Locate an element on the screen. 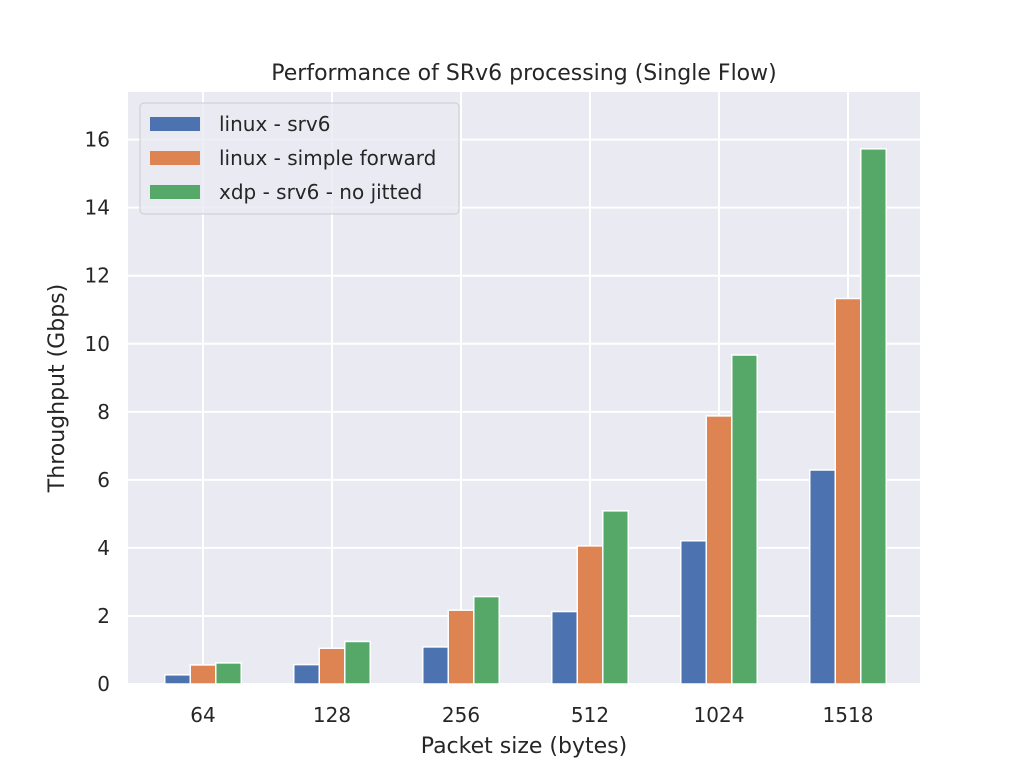 Image resolution: width=1024 pixels, height=768 pixels. x-tick-label: 1518 is located at coordinates (848, 715).